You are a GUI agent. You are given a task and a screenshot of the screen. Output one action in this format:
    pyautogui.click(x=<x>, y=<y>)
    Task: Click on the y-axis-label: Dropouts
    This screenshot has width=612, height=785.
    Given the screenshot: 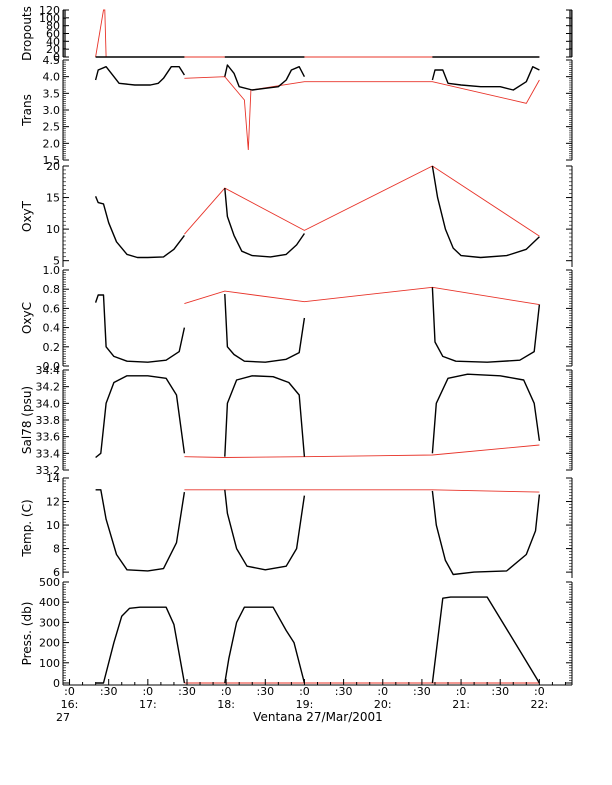 What is the action you would take?
    pyautogui.click(x=27, y=33)
    